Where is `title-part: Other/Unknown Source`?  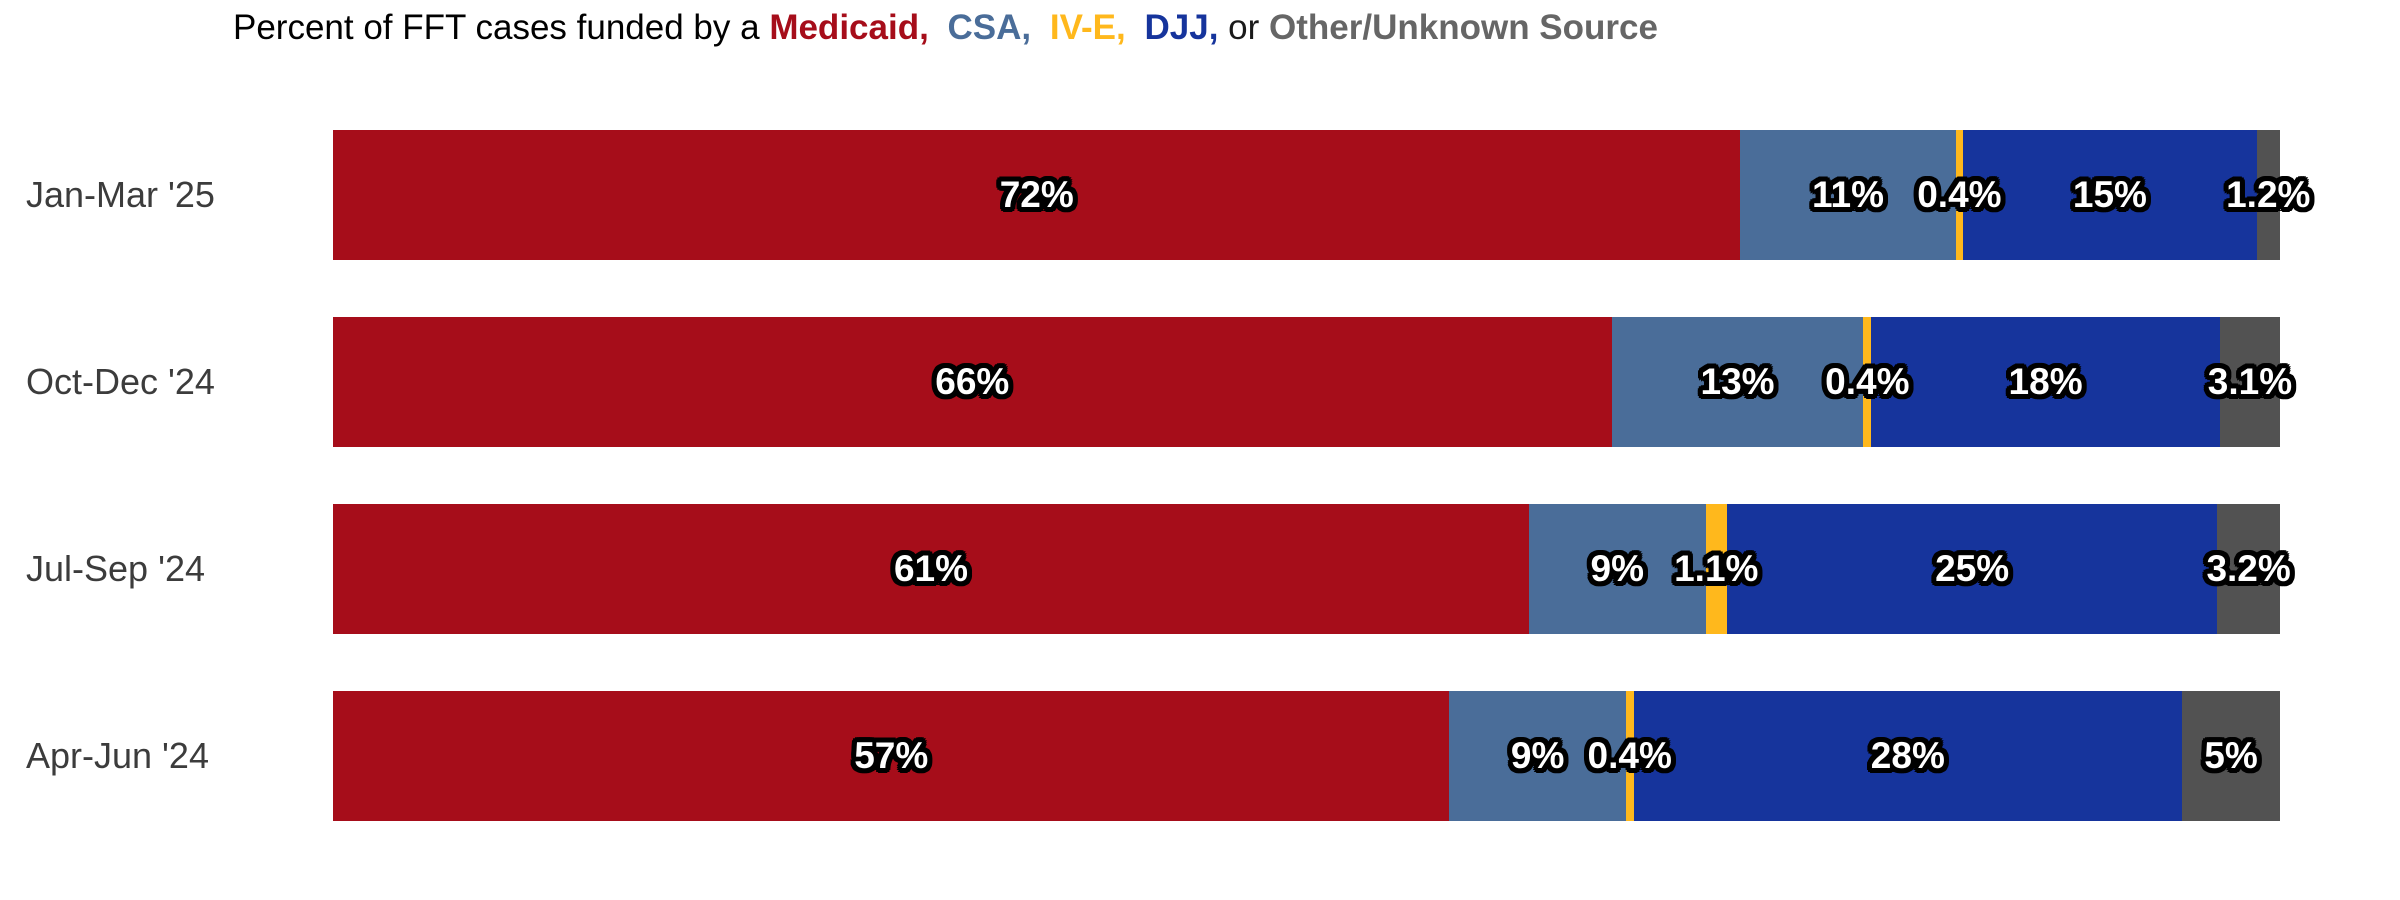
title-part: Other/Unknown Source is located at coordinates (1463, 27).